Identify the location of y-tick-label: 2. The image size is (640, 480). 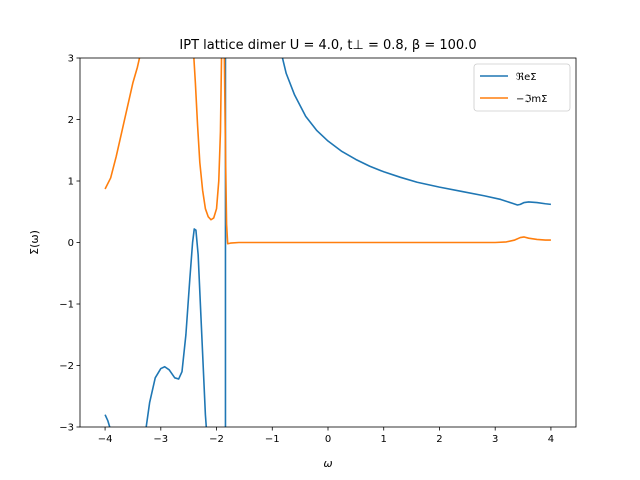
(71, 120).